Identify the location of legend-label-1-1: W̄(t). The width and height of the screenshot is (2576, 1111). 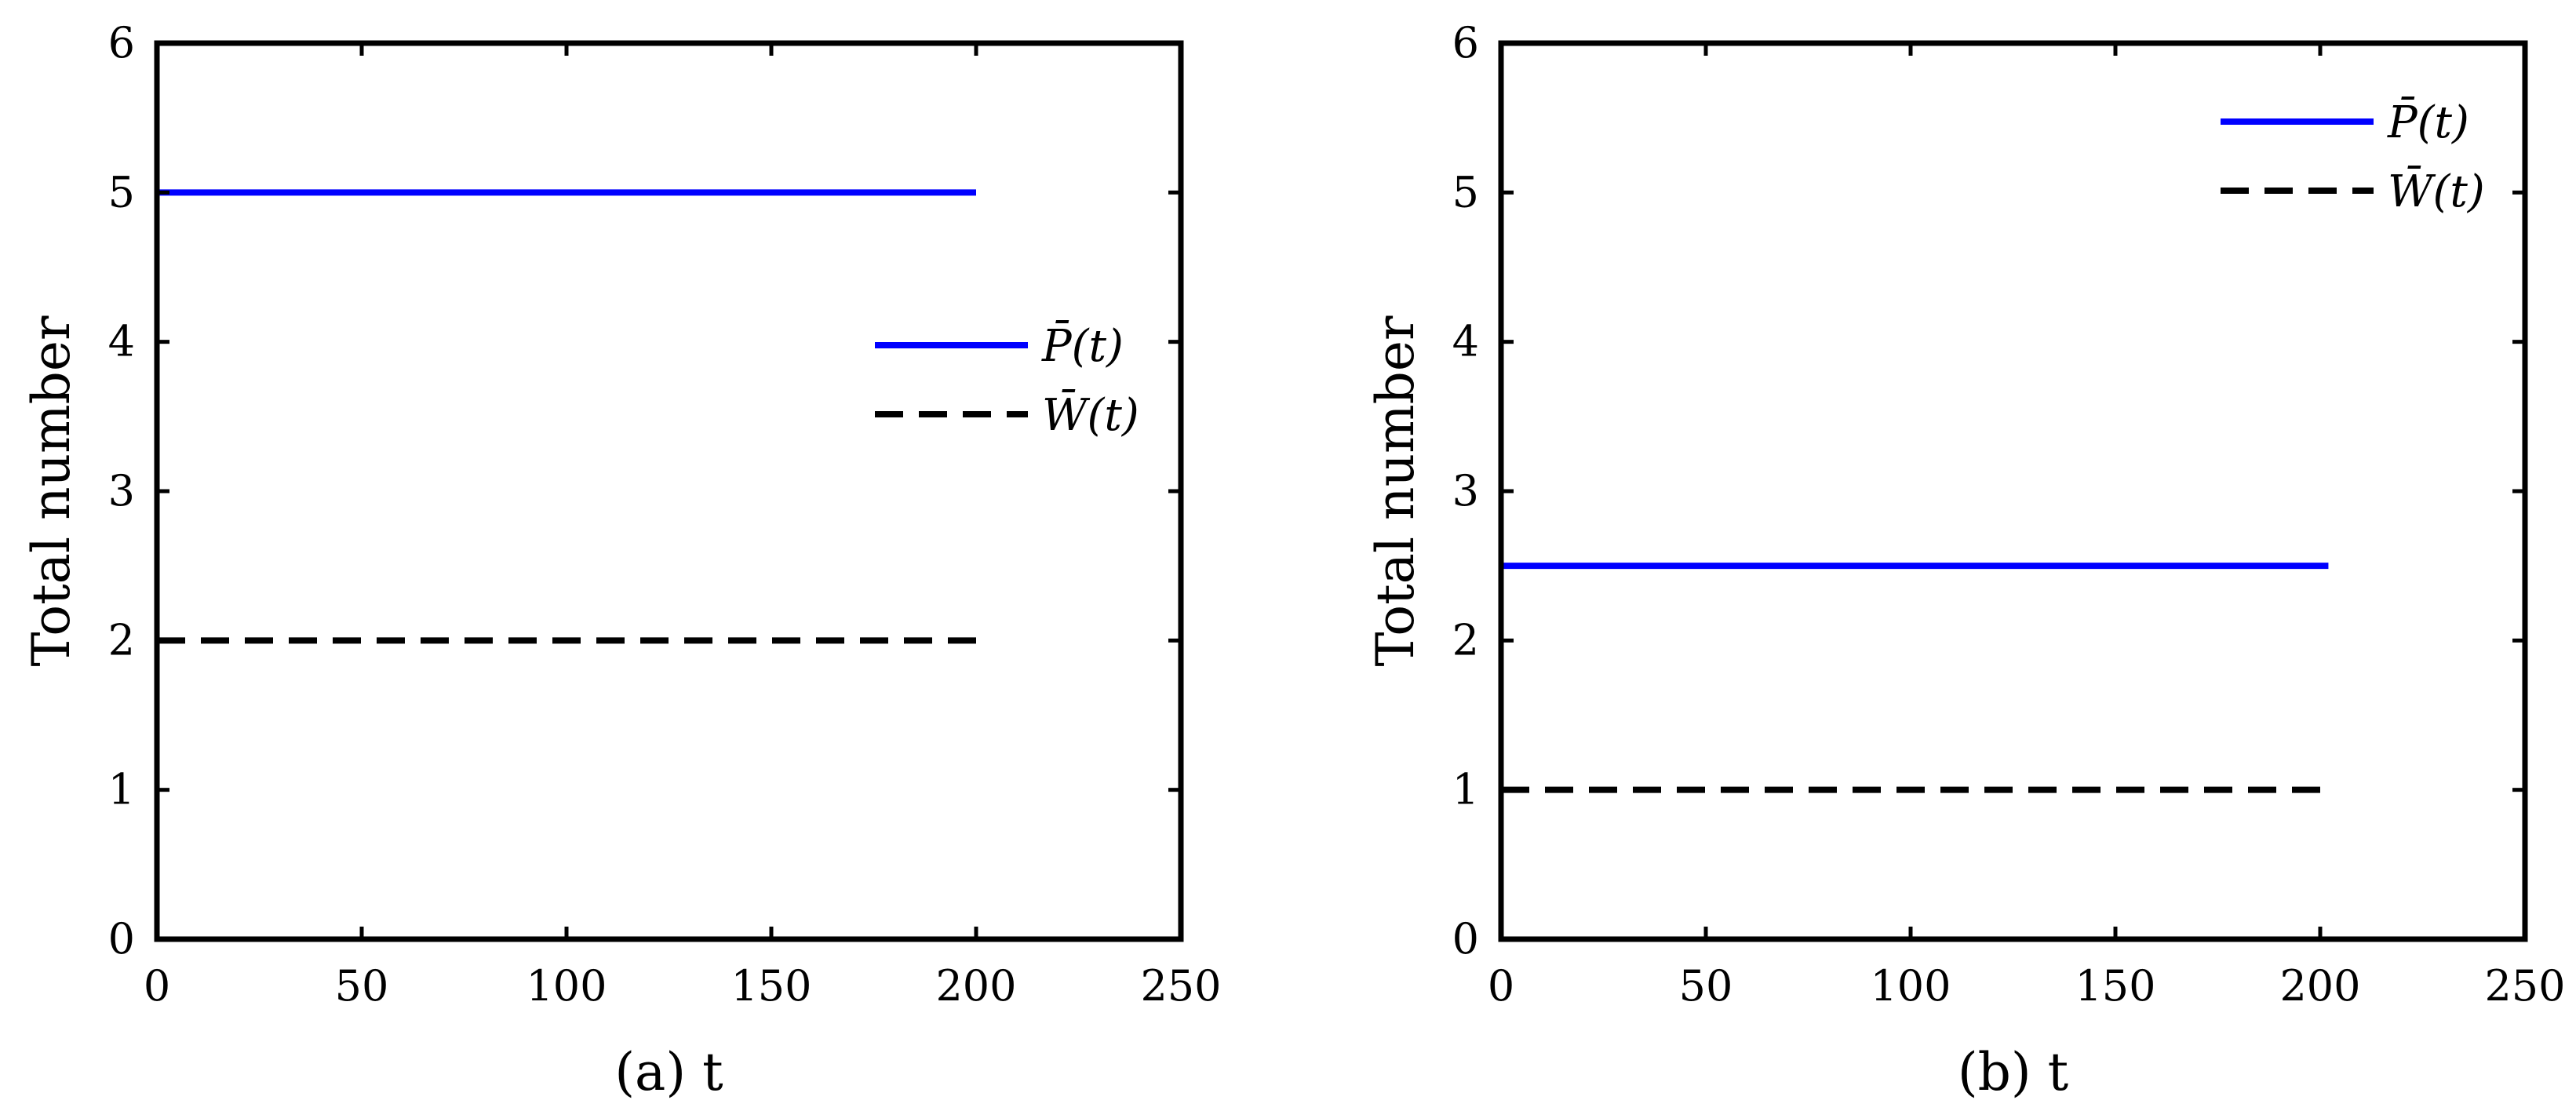
(2436, 191).